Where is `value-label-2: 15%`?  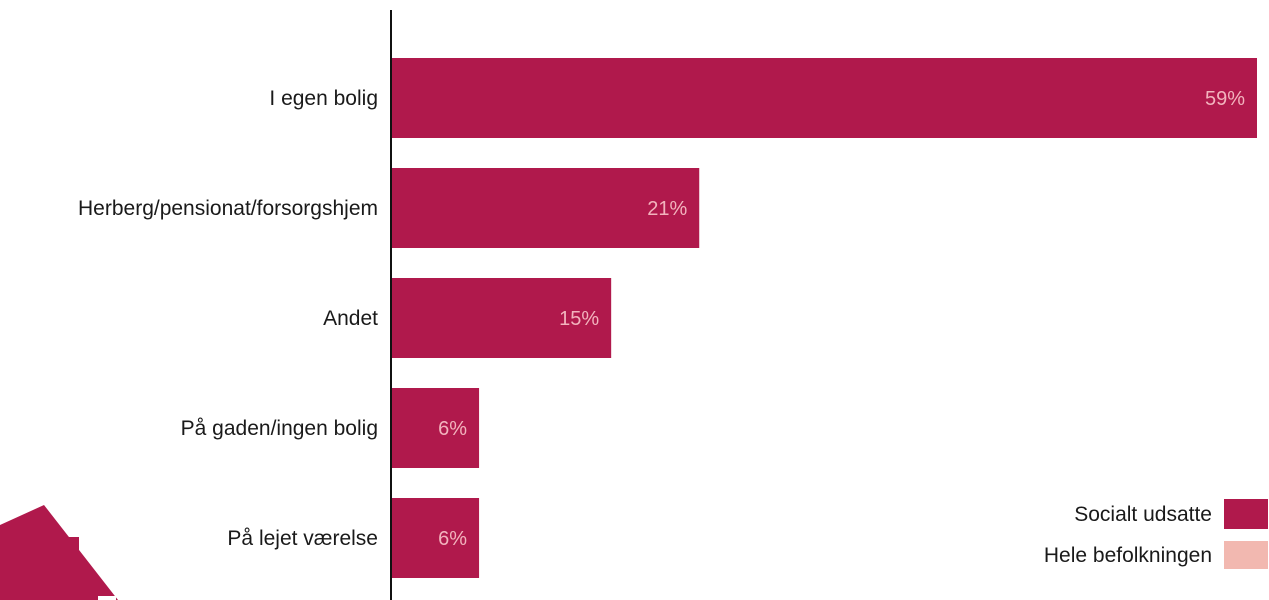
value-label-2: 15% is located at coordinates (579, 319).